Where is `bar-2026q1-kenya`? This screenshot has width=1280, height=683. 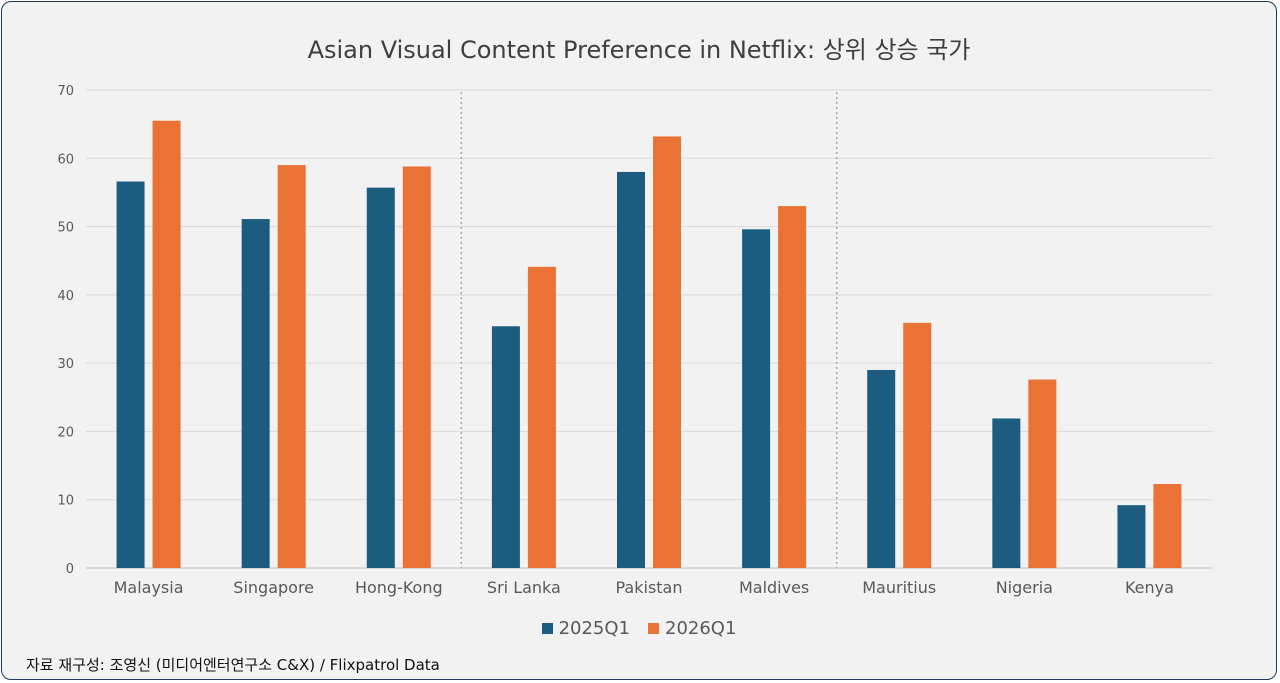
bar-2026q1-kenya is located at coordinates (1167, 526).